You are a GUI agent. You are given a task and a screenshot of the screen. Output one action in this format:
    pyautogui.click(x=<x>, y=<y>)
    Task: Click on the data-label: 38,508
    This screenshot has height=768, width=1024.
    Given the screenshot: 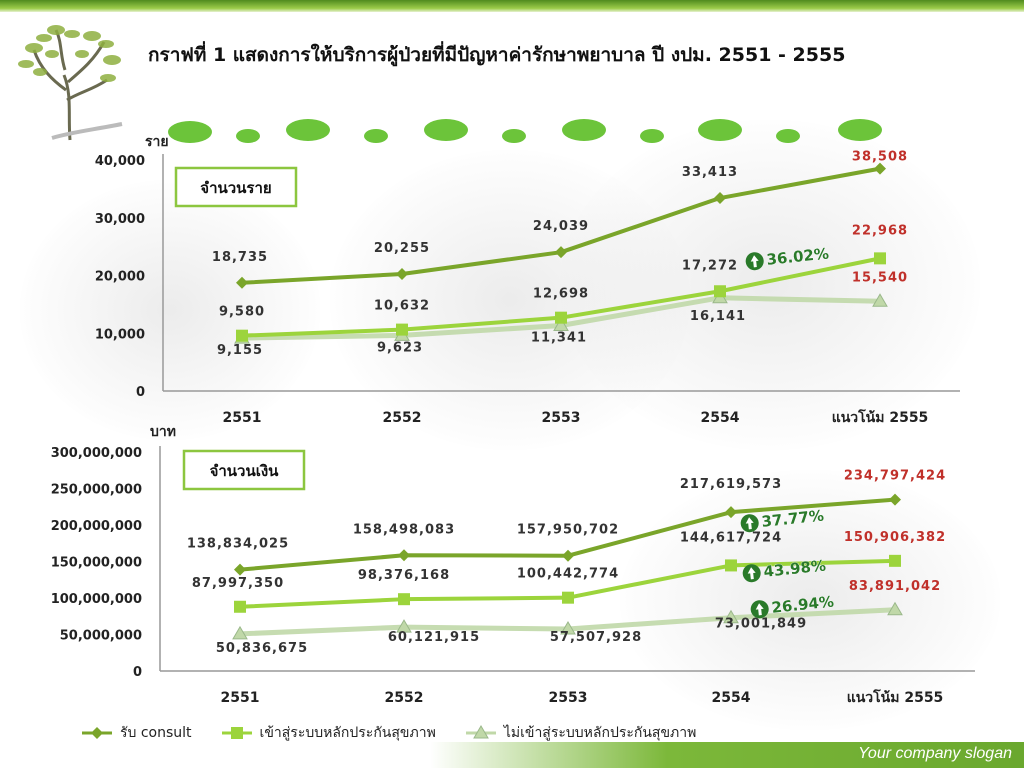 What is the action you would take?
    pyautogui.click(x=880, y=157)
    